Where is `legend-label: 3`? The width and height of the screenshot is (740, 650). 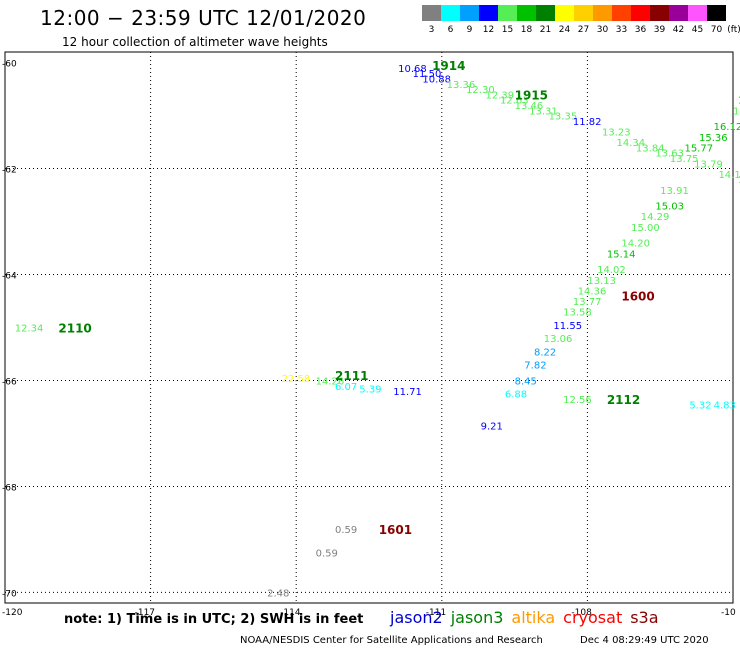 legend-label: 3 is located at coordinates (431, 30).